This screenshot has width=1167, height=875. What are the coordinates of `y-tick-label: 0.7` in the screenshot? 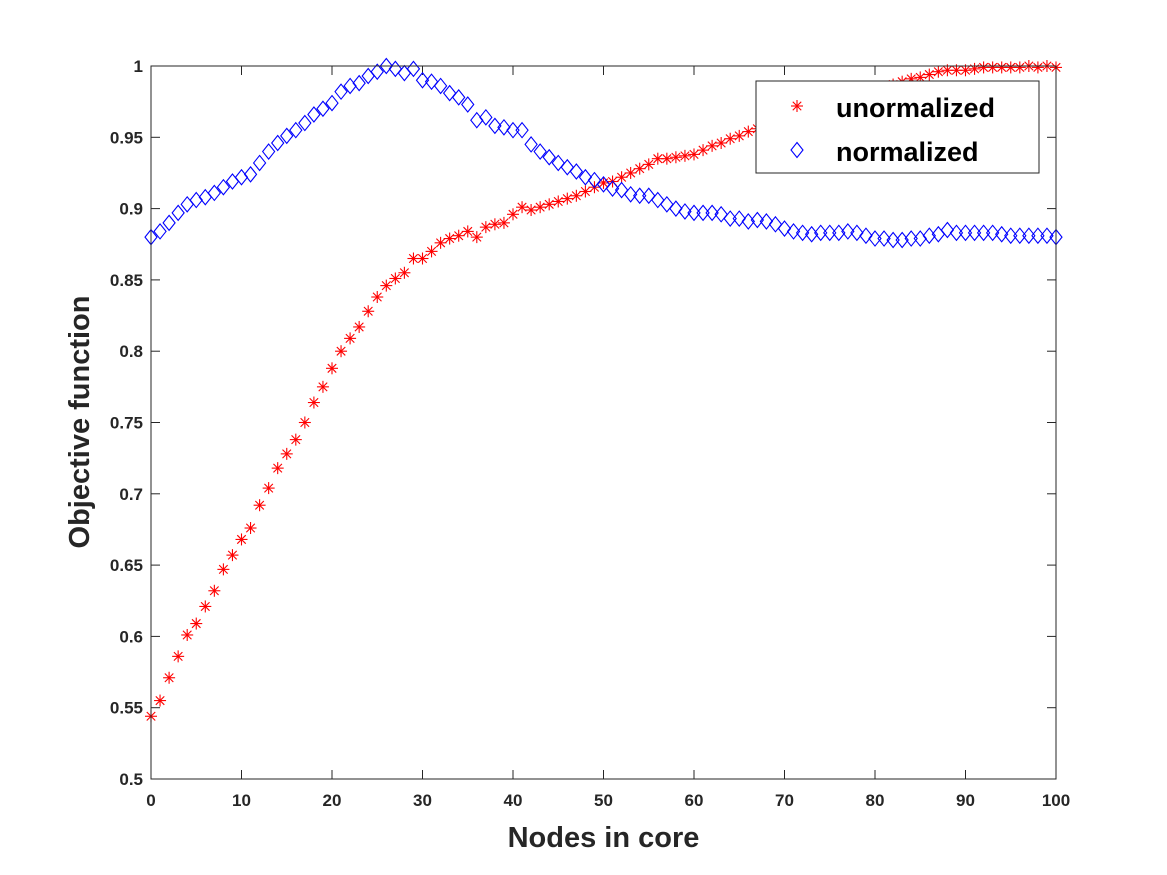 It's located at (131, 494).